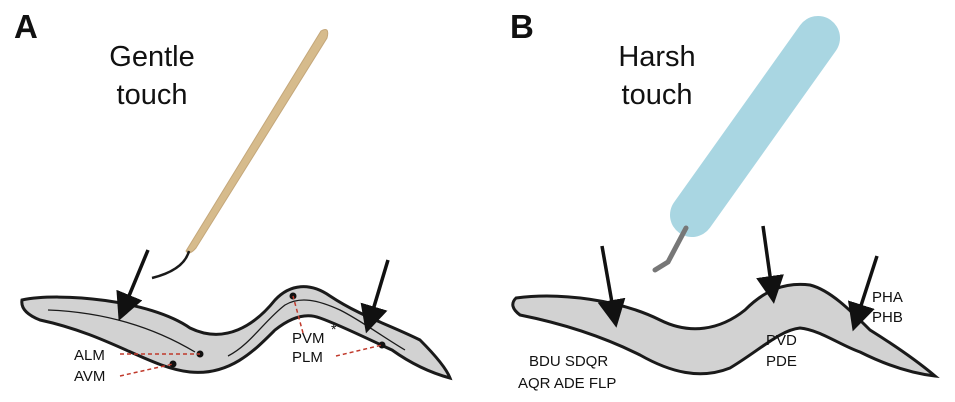 Image resolution: width=955 pixels, height=402 pixels. What do you see at coordinates (26, 26) in the screenshot?
I see `panel-a-letter: A` at bounding box center [26, 26].